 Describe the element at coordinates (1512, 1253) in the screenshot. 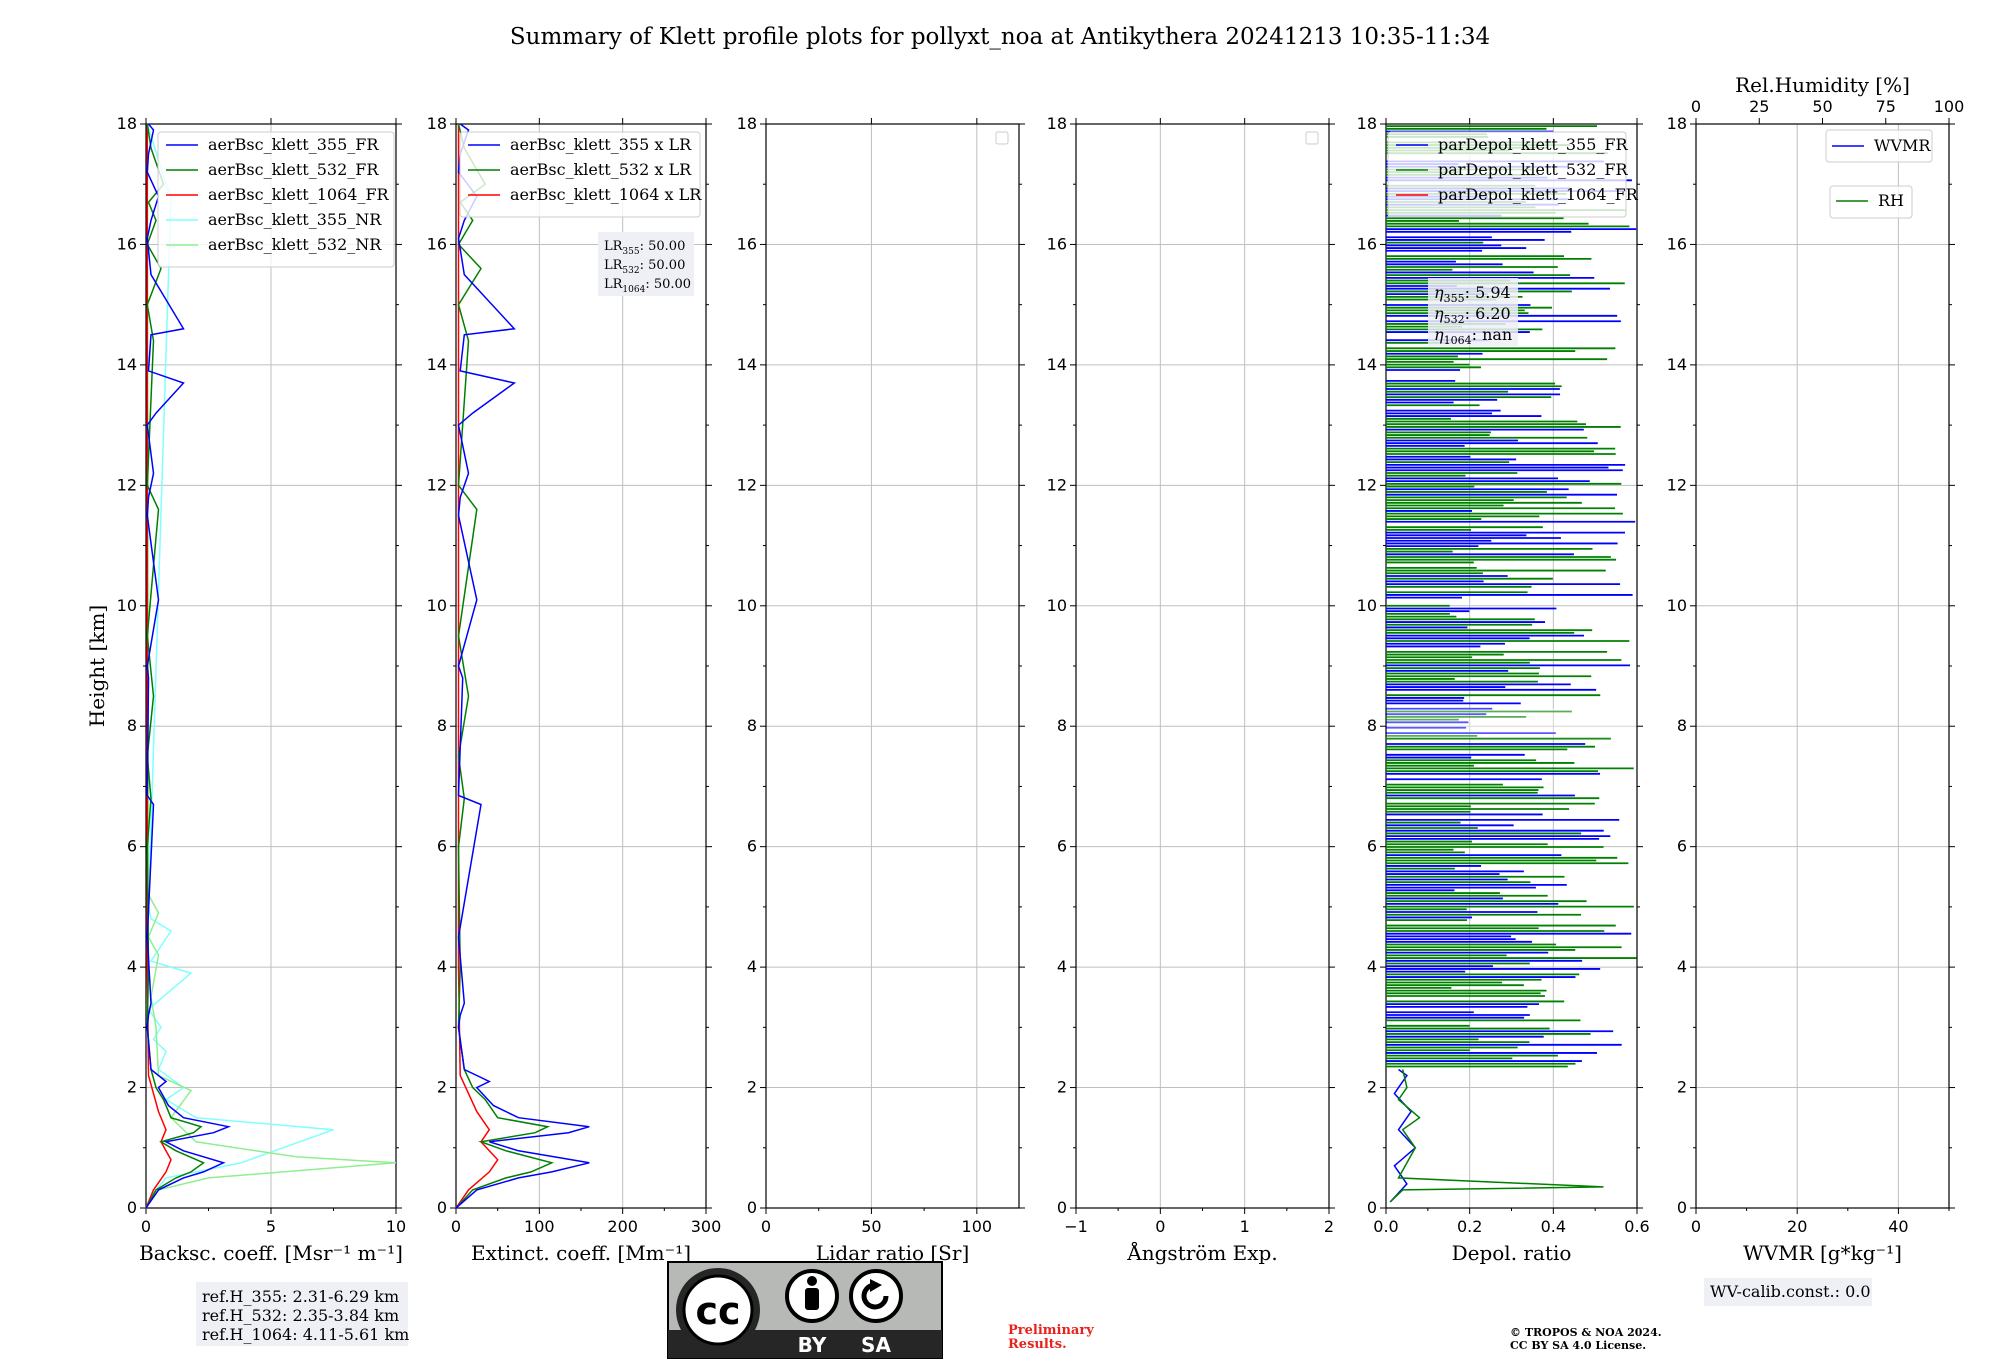

I see `x-axis-label: Depol. ratio` at that location.